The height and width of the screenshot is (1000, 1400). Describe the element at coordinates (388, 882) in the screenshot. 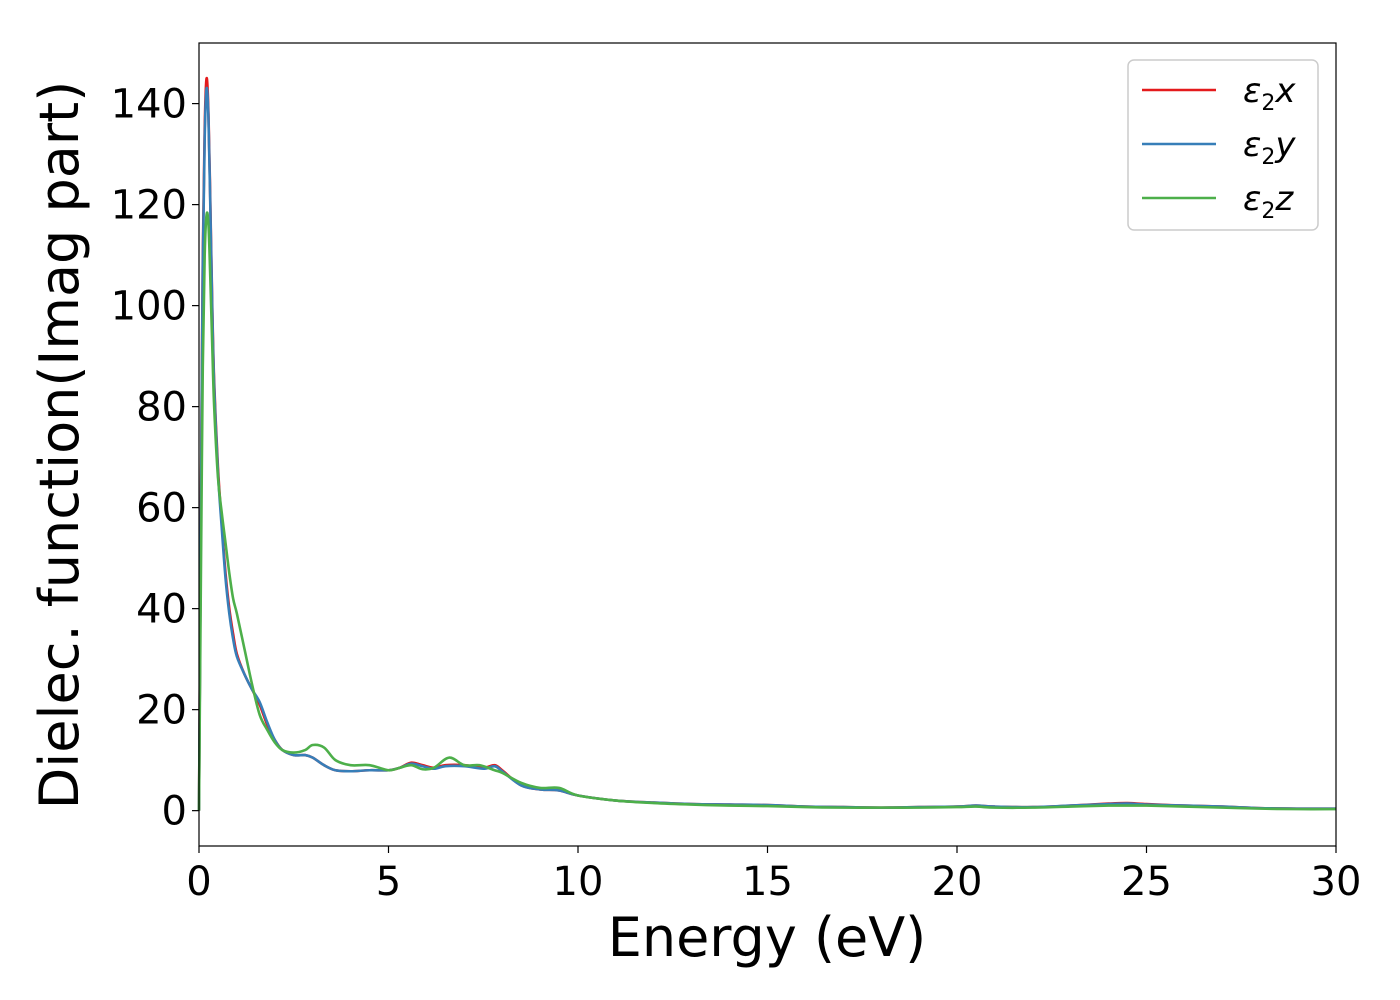

I see `x-tick-label: 5` at that location.